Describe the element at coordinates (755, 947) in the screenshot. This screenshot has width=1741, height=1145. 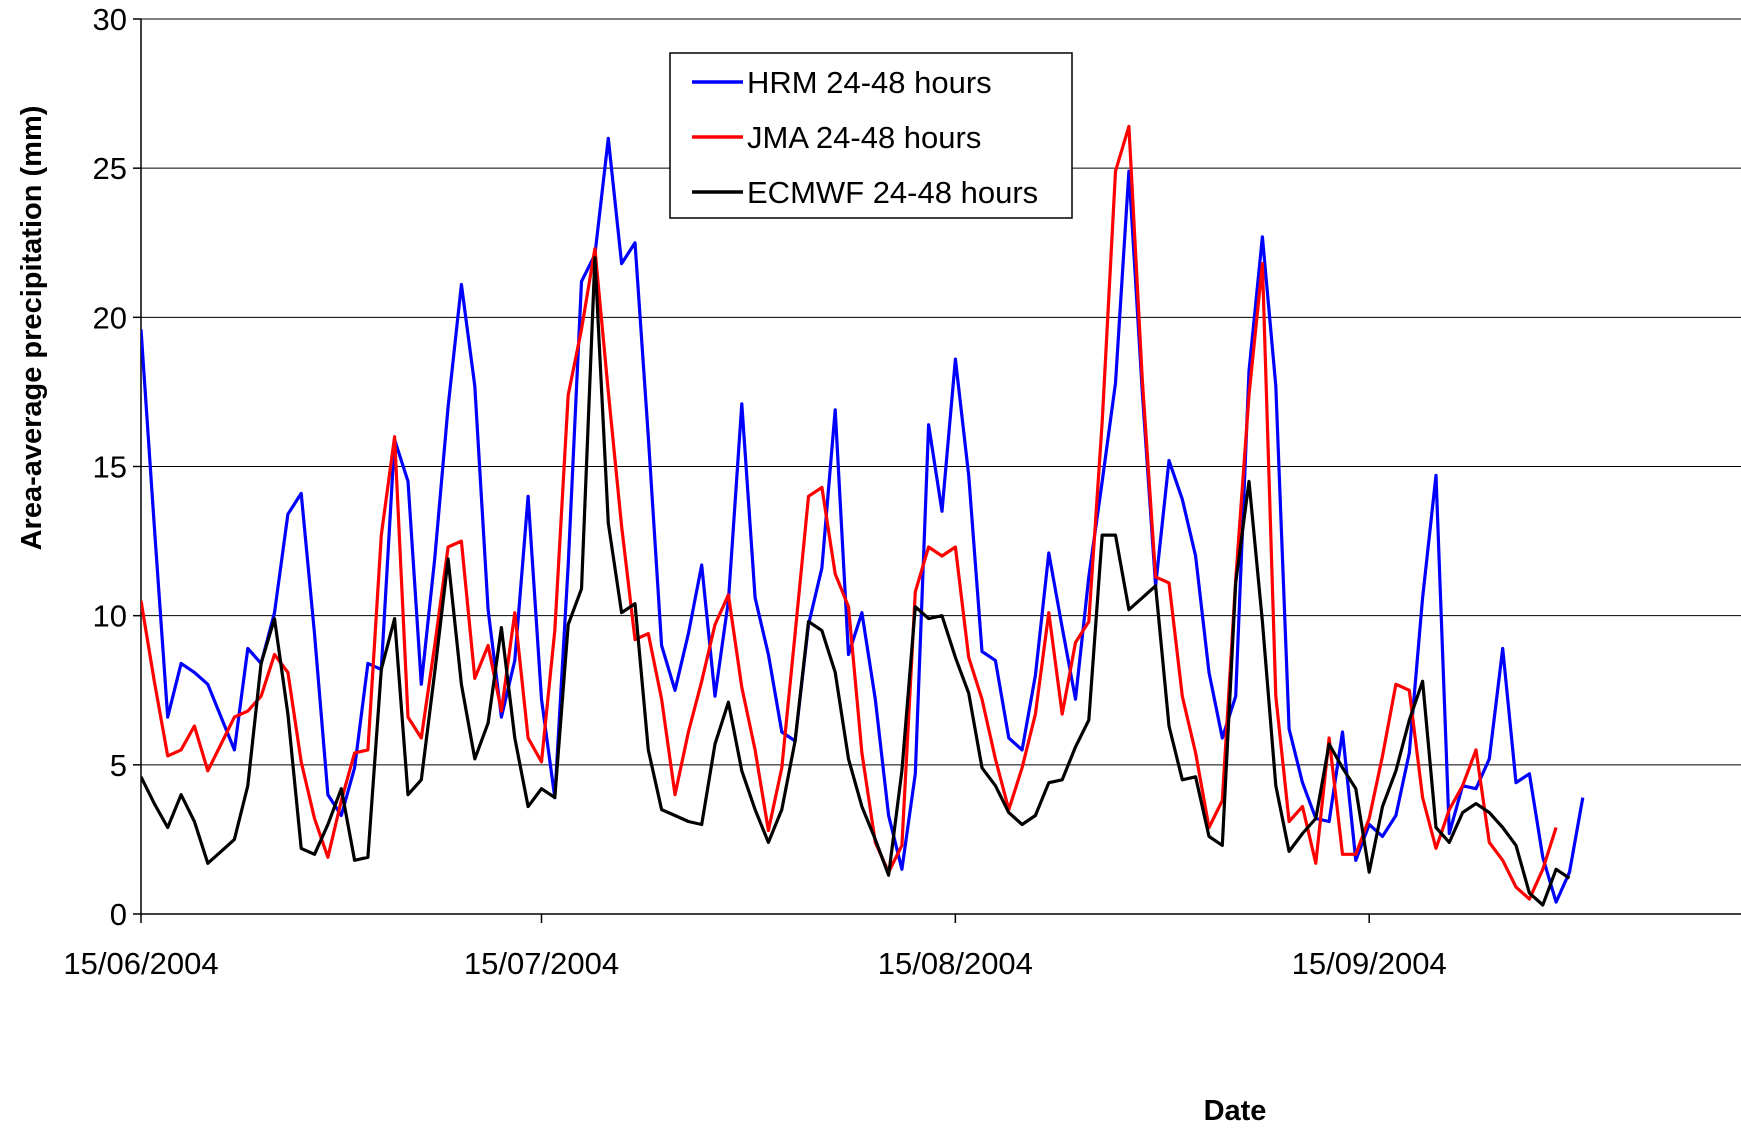
I see `x-axis: 15/06/2004 15/07/2004 15/08/2004 15/09/2004` at that location.